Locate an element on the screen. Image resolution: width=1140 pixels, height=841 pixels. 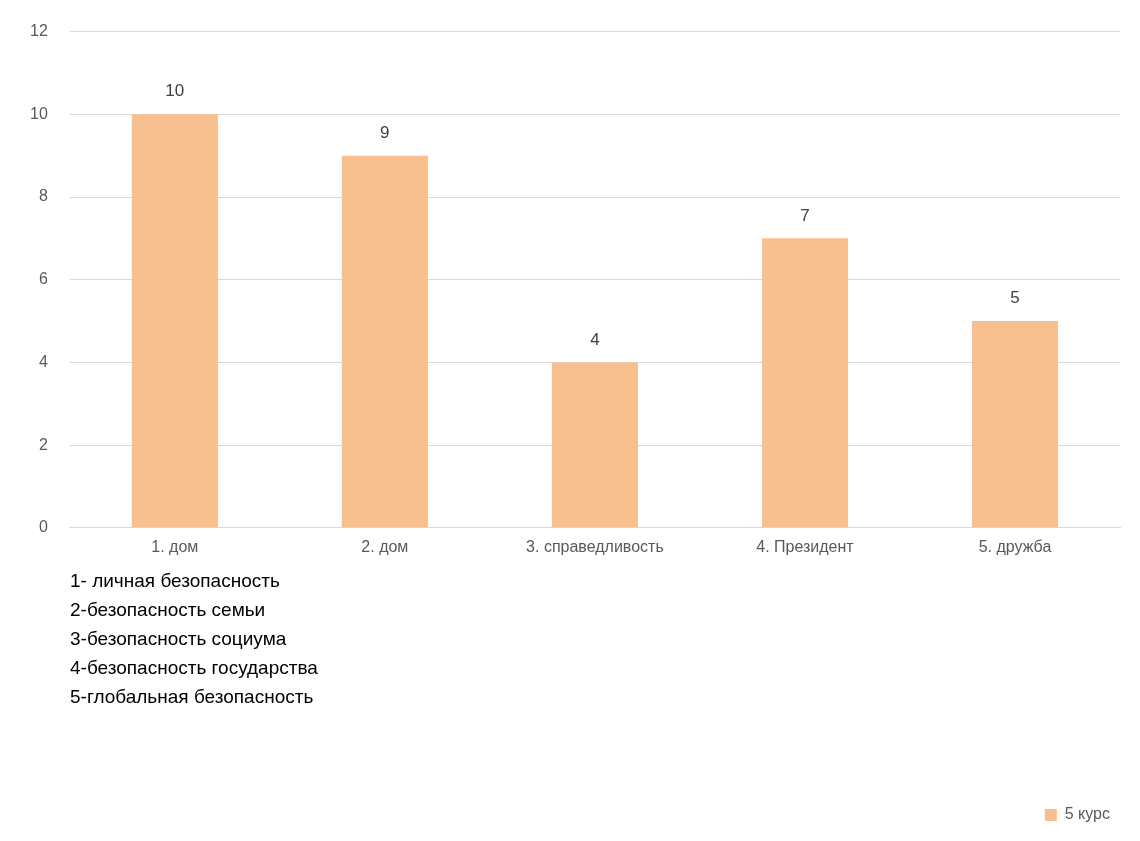
x-tick-label: 1. дом is located at coordinates (175, 546).